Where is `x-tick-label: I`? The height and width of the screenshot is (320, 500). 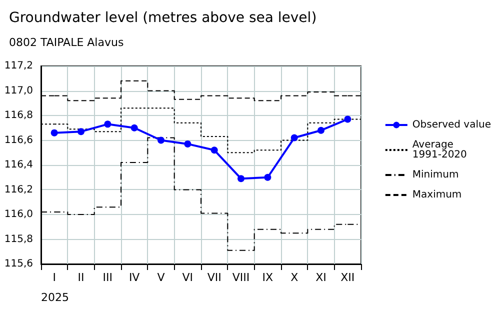
x-tick-label: I is located at coordinates (54, 277).